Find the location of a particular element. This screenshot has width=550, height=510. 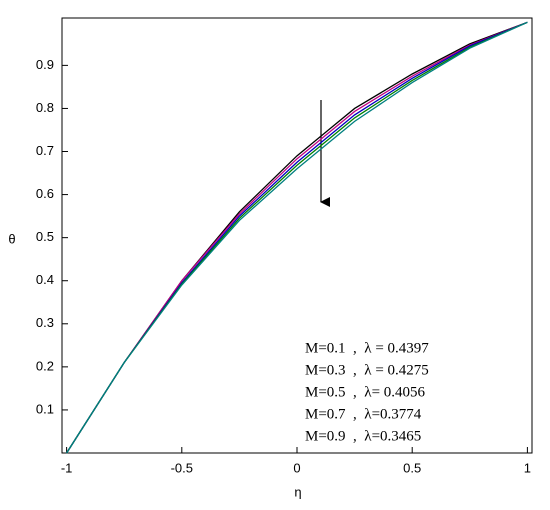

y-tick-label: 0.4 is located at coordinates (45, 279).